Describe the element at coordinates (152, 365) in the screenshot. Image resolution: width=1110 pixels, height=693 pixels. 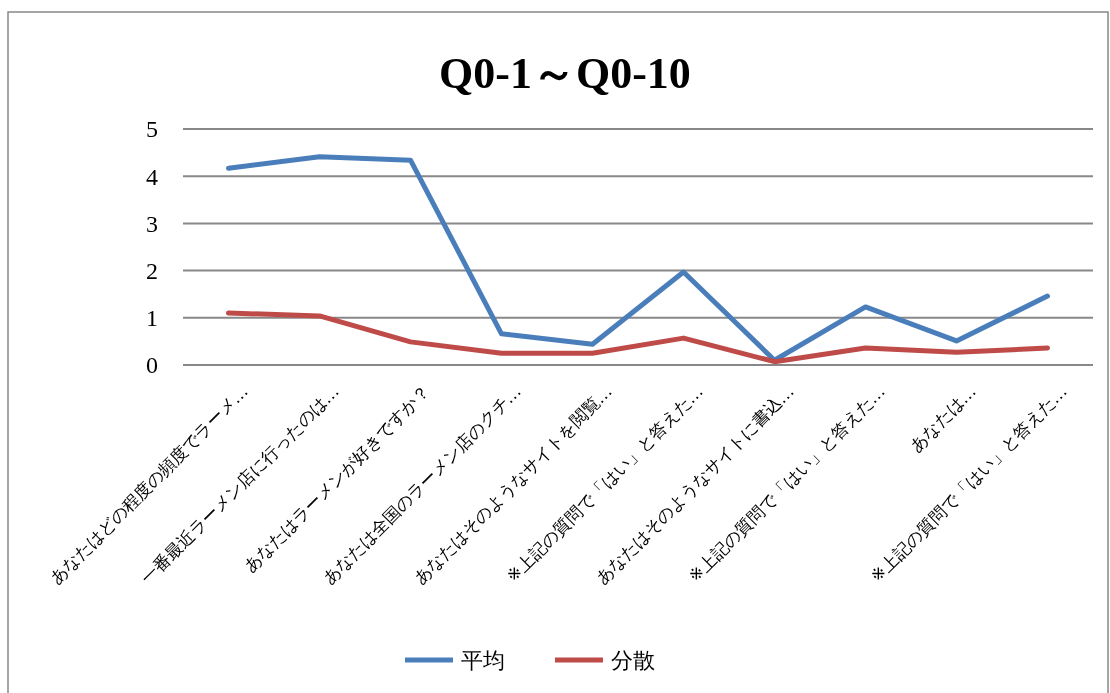
I see `y-tick-label: 0` at that location.